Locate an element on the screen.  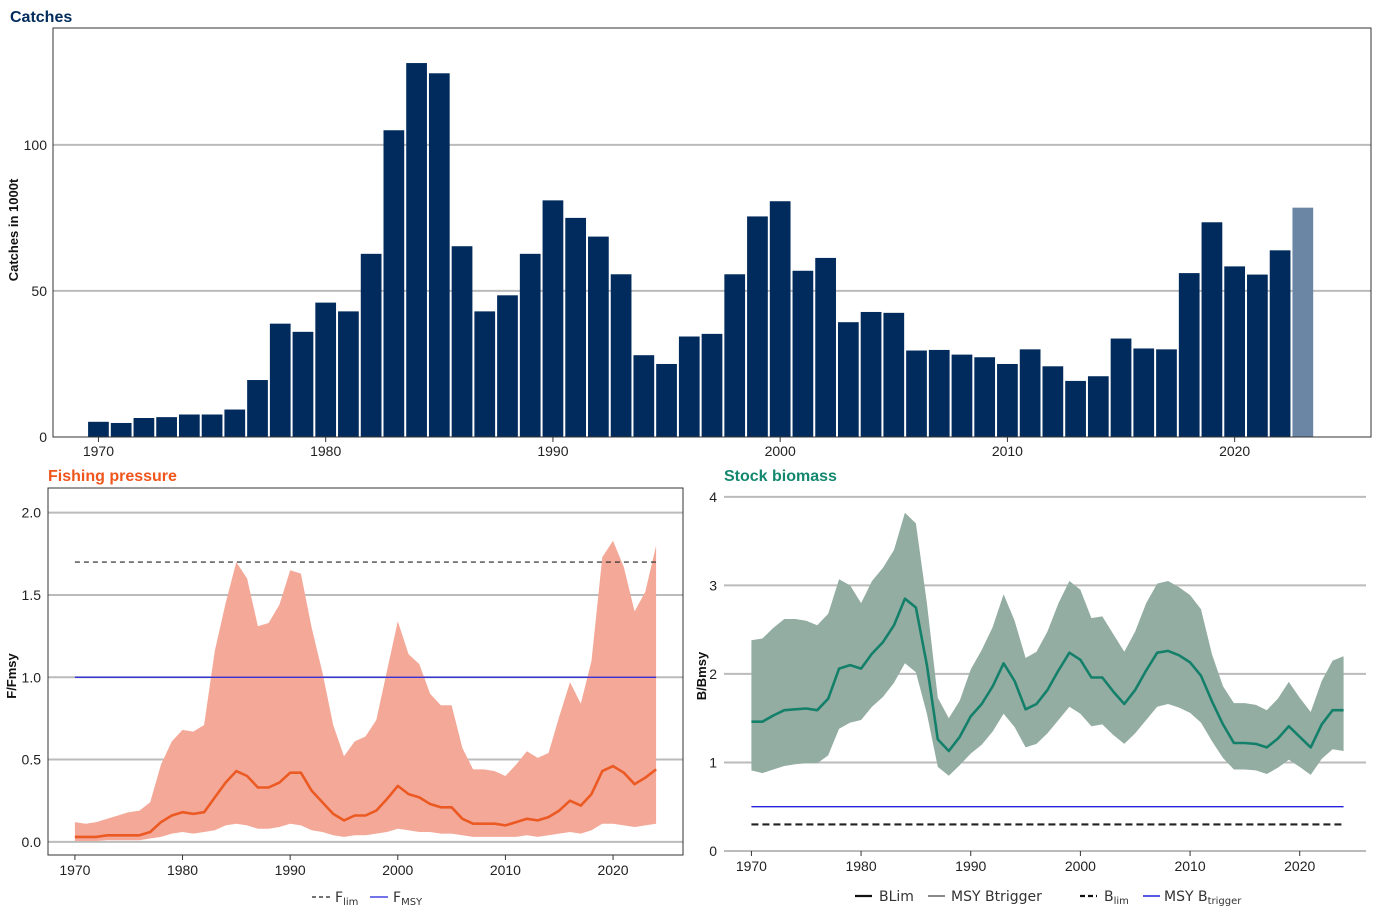
fmsy-legend-label: FMSY is located at coordinates (408, 899).